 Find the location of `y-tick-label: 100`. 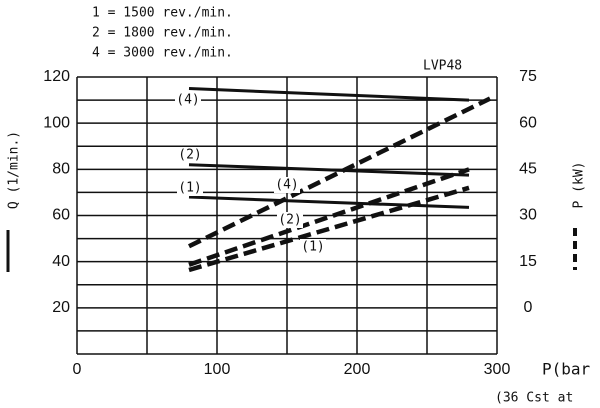

y-tick-label: 100 is located at coordinates (56, 122).